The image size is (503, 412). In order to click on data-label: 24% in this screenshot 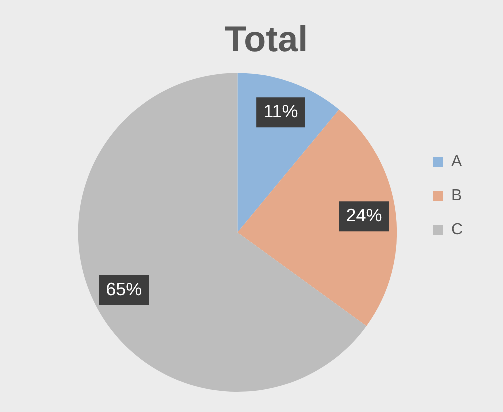, I will do `click(364, 216)`.